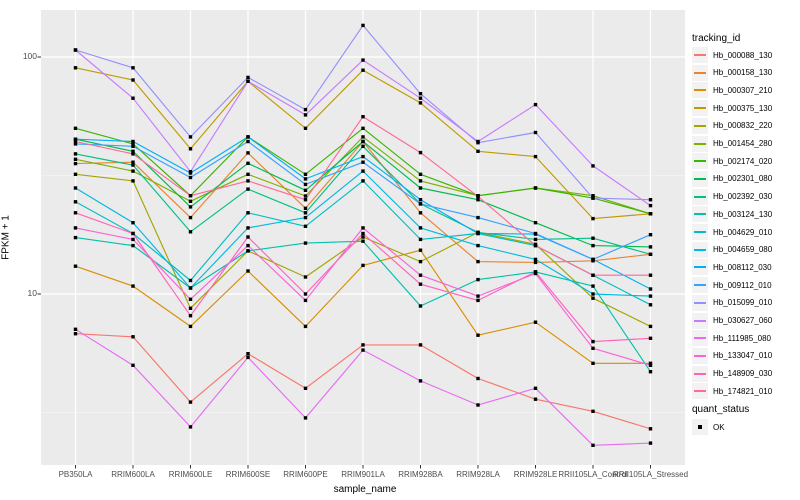 This screenshot has height=500, width=800. Describe the element at coordinates (732, 125) in the screenshot. I see `legend-item-Hb_000832_220: Hb_000832_220` at that location.